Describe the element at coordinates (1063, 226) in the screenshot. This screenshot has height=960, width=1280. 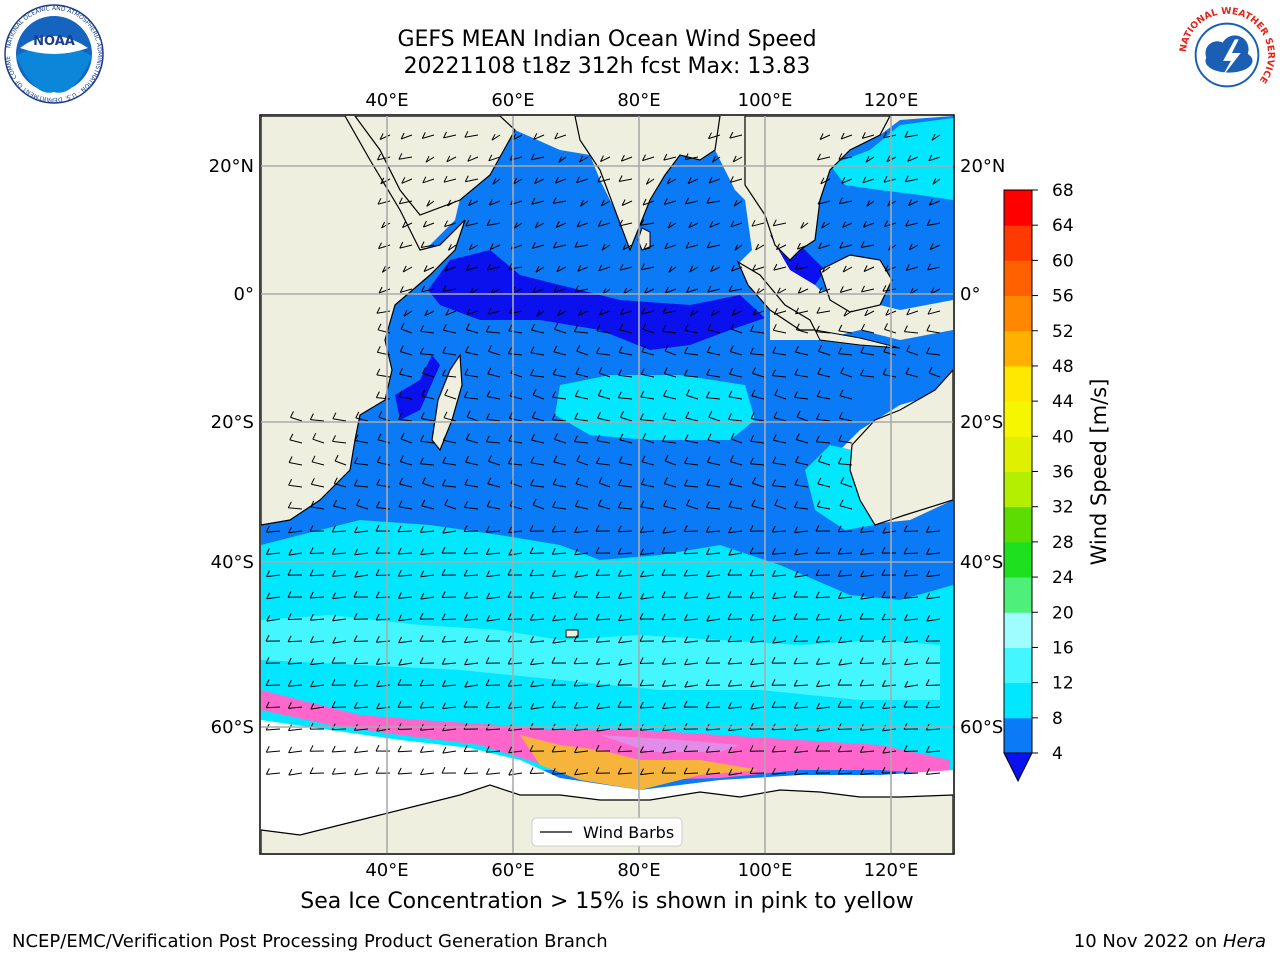
I see `colorbar-tick-label: 64` at that location.